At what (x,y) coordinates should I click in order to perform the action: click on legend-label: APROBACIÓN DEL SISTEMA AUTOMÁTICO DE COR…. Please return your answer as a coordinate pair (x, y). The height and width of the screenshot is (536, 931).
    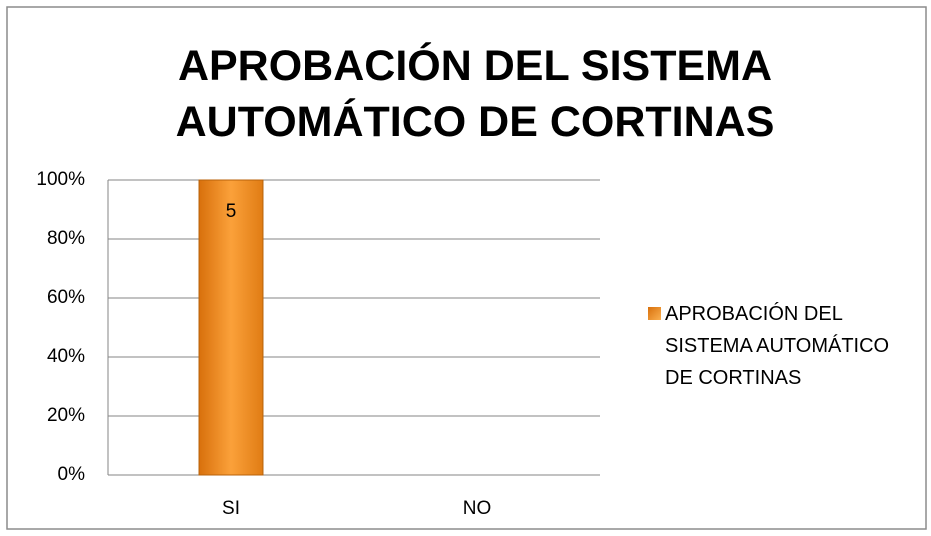
    Looking at the image, I should click on (777, 346).